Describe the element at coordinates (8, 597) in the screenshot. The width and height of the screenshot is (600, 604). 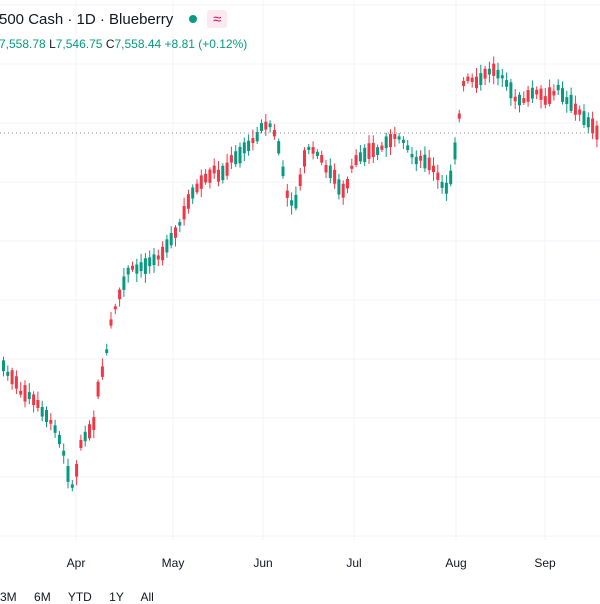
I see `range-3m: 3M` at that location.